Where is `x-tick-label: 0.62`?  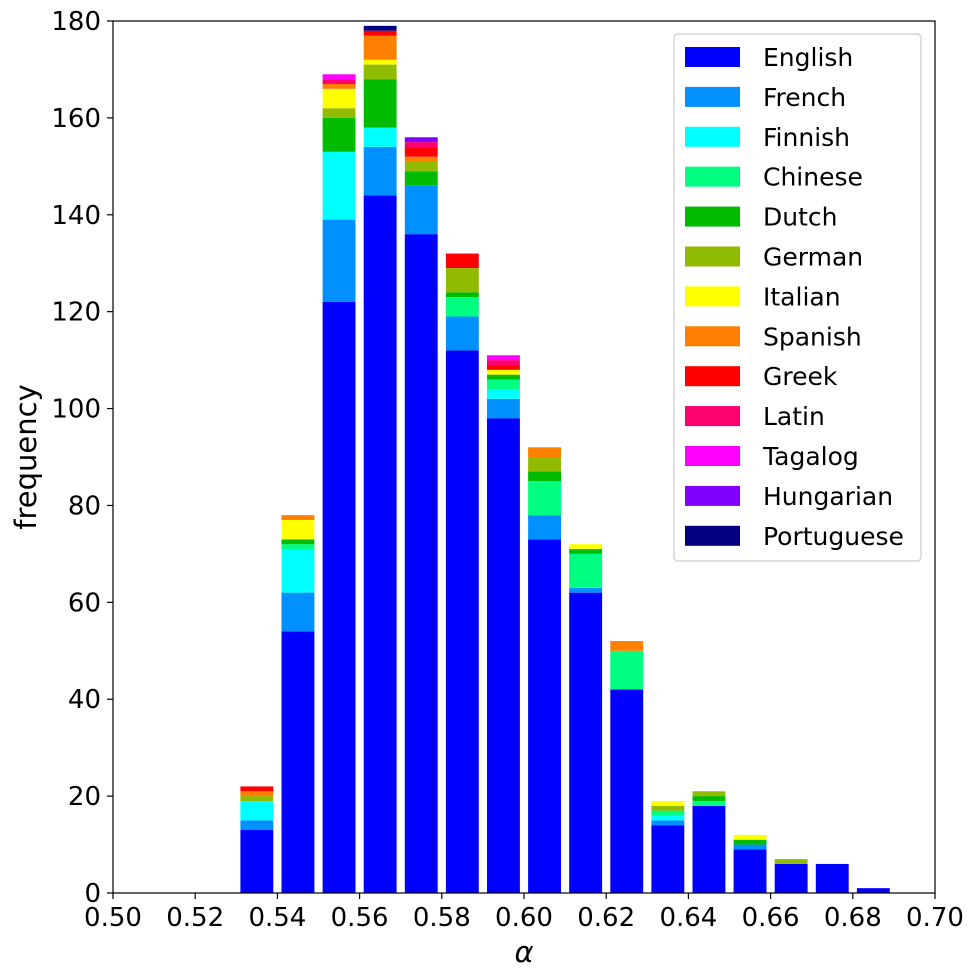
x-tick-label: 0.62 is located at coordinates (606, 918).